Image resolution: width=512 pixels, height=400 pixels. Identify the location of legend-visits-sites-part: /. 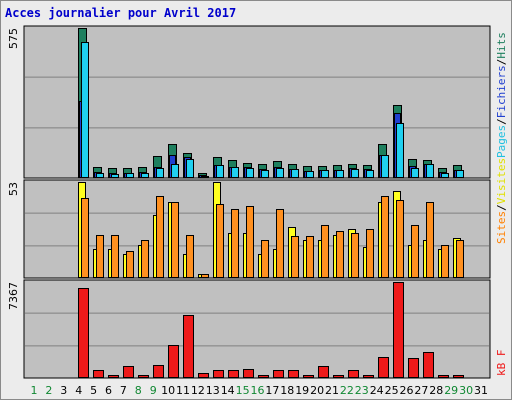
(501, 207).